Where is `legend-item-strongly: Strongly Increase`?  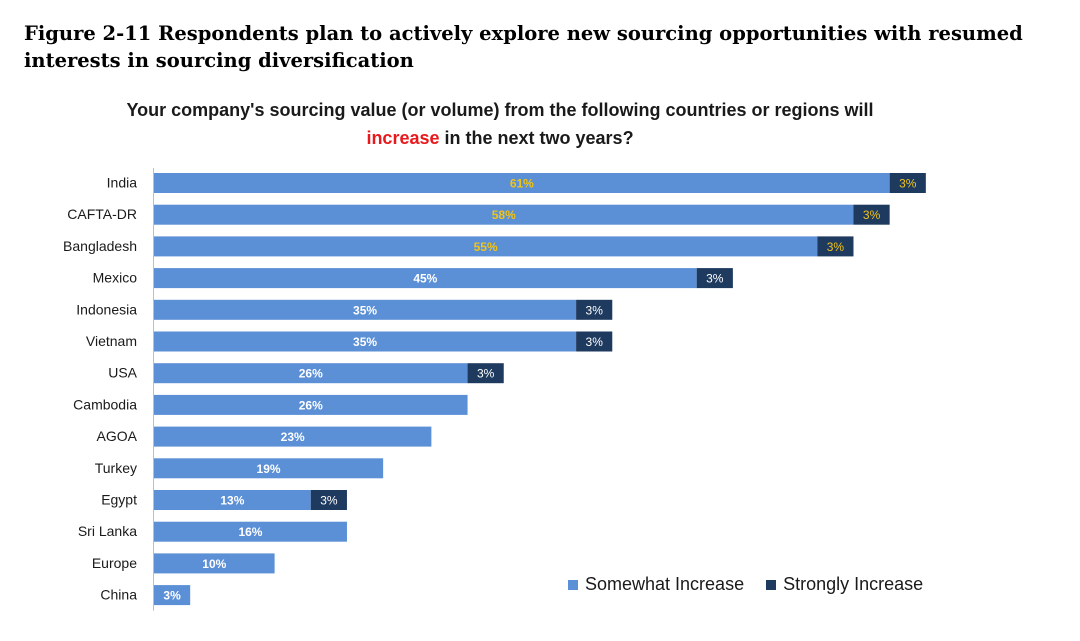
legend-item-strongly: Strongly Increase is located at coordinates (844, 584).